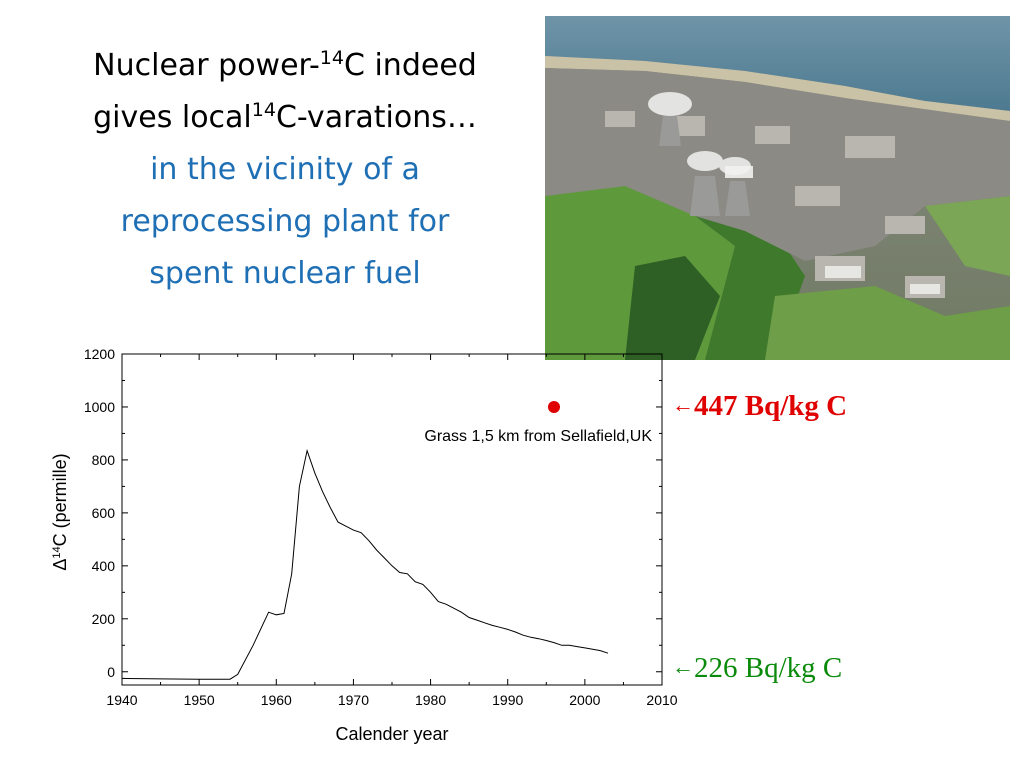 Image resolution: width=1024 pixels, height=768 pixels. Describe the element at coordinates (104, 619) in the screenshot. I see `y-tick-label: 200` at that location.